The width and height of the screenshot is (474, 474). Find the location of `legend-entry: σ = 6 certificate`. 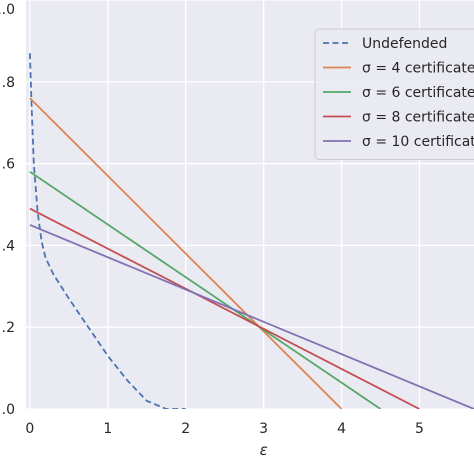

legend-entry: σ = 6 certificate is located at coordinates (418, 93).